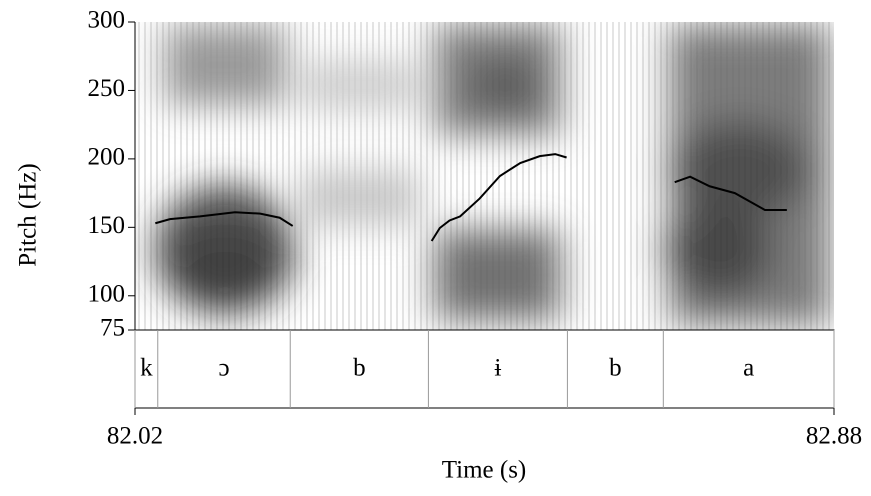  I want to click on pitch-contour, so click(471, 197).